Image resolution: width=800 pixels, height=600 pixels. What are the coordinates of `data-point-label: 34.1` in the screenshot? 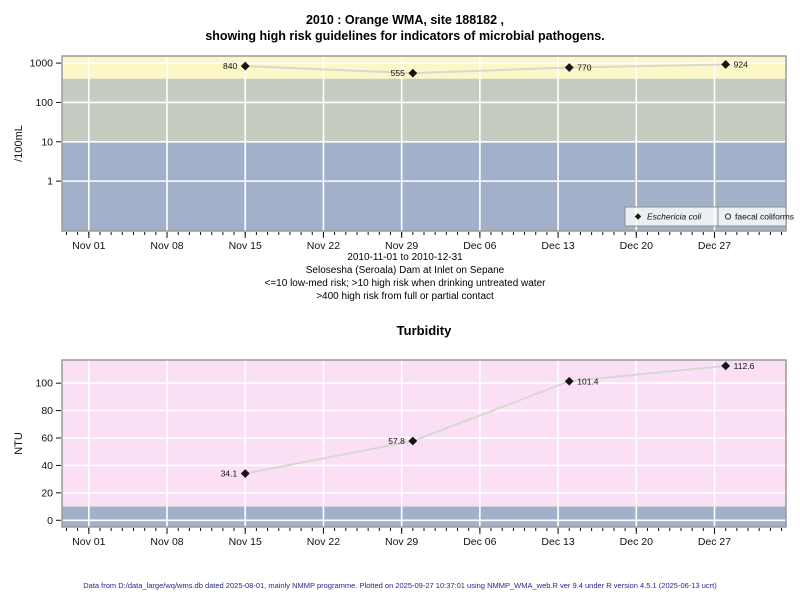 It's located at (229, 474).